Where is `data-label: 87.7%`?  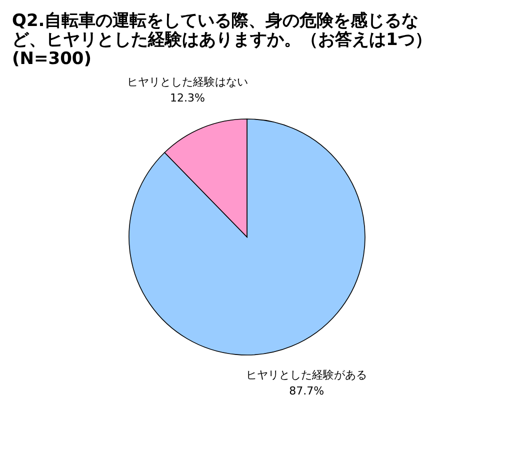 data-label: 87.7% is located at coordinates (306, 391).